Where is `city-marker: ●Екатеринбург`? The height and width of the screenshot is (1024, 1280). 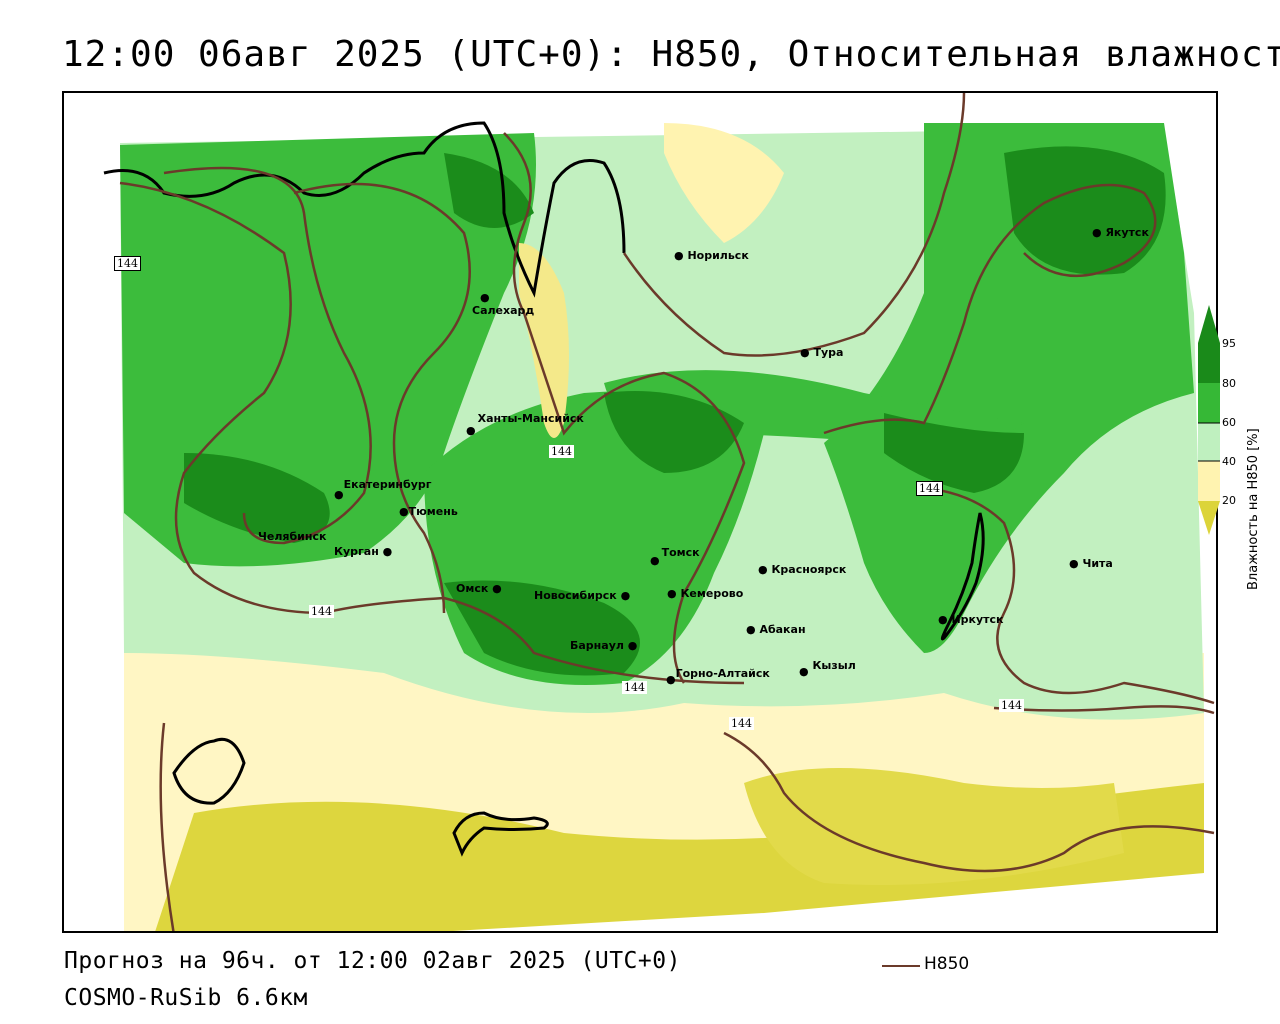 city-marker: ●Екатеринбург is located at coordinates (383, 489).